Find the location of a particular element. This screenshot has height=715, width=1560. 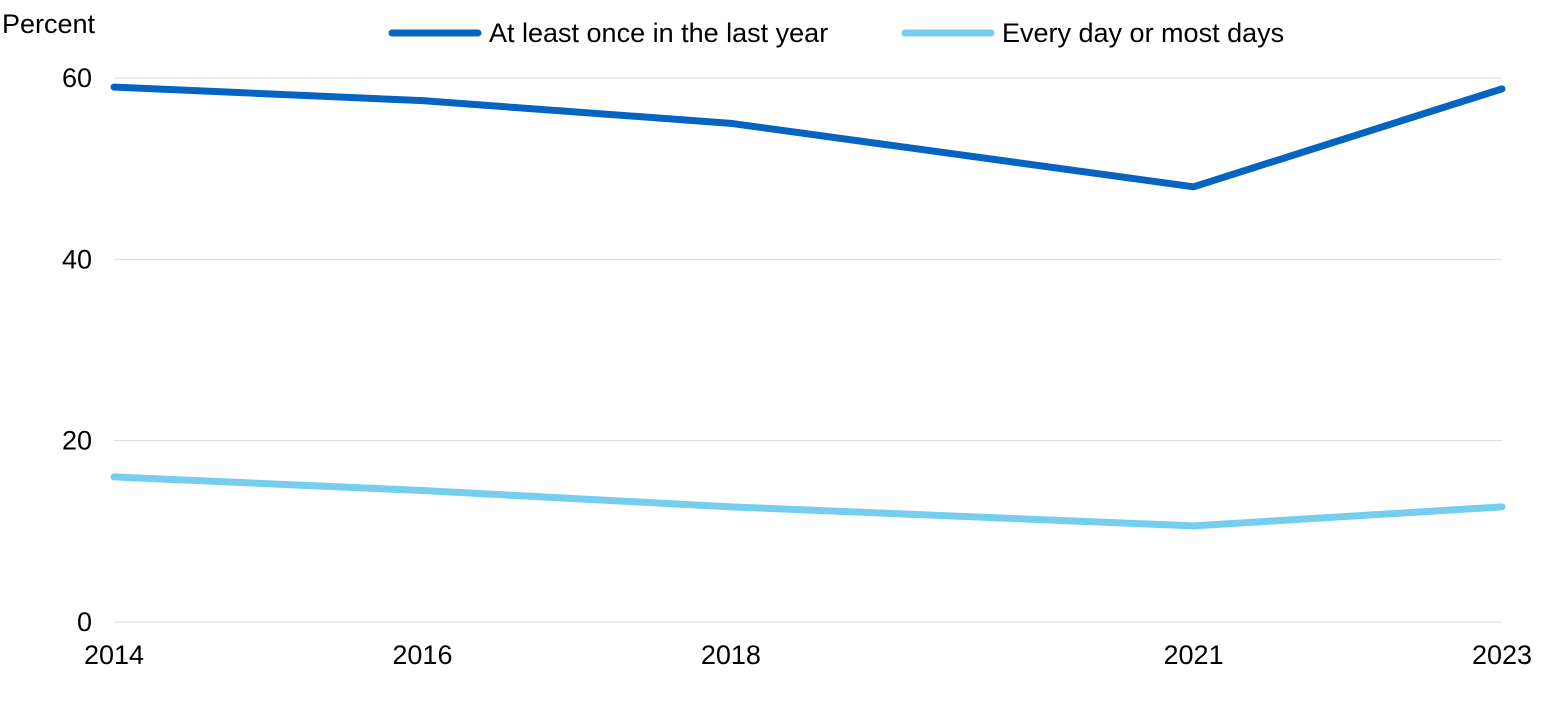

legend-label-1: At least once in the last year is located at coordinates (658, 33).